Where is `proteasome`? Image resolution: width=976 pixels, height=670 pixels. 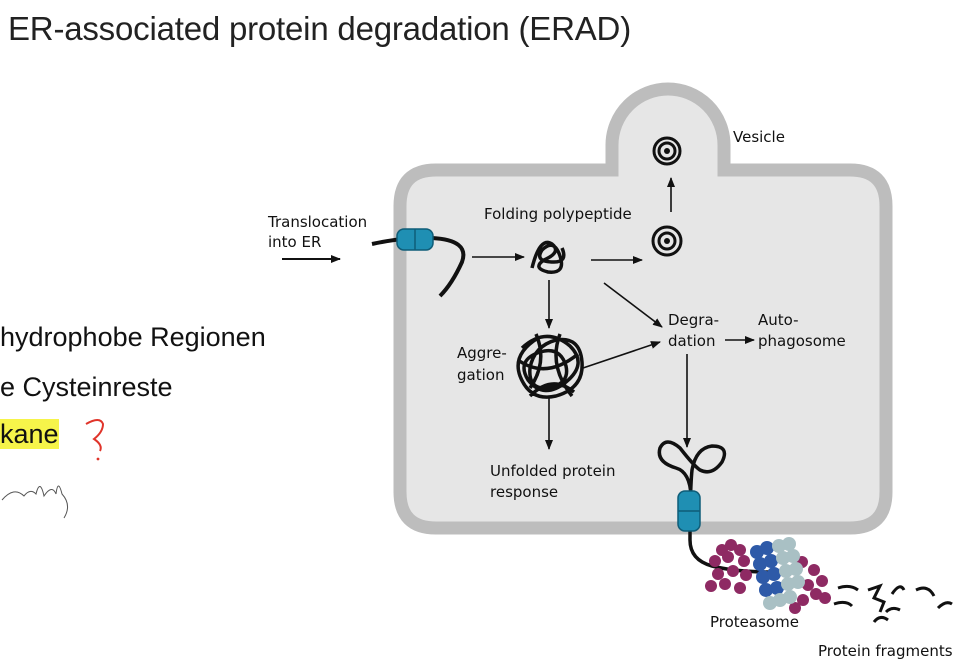
proteasome is located at coordinates (768, 575).